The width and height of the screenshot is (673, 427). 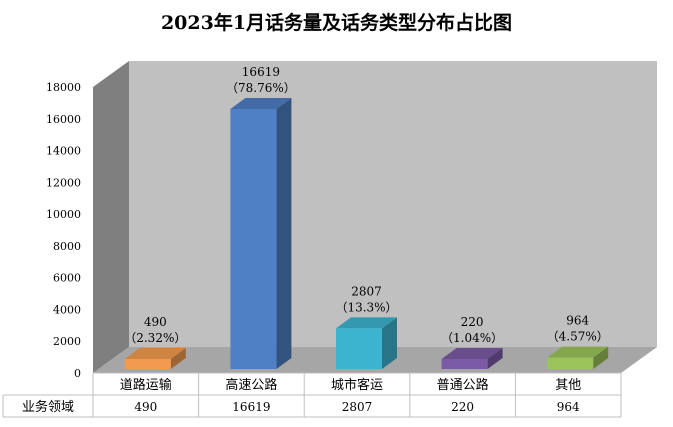 What do you see at coordinates (145, 407) in the screenshot?
I see `table-value: 490` at bounding box center [145, 407].